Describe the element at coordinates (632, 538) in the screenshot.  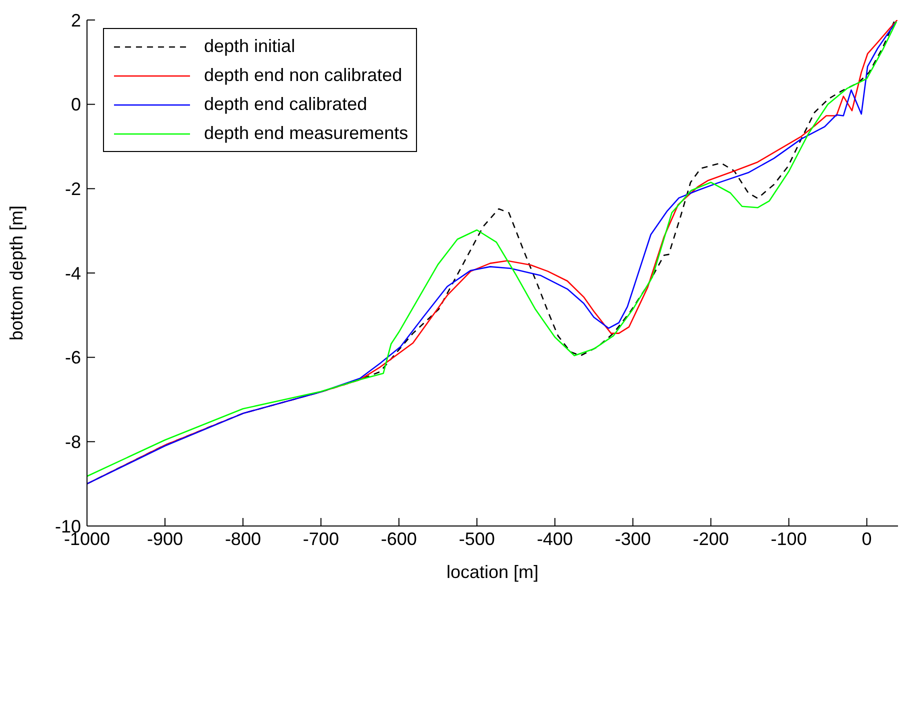
I see `x-tick-label: -300` at that location.